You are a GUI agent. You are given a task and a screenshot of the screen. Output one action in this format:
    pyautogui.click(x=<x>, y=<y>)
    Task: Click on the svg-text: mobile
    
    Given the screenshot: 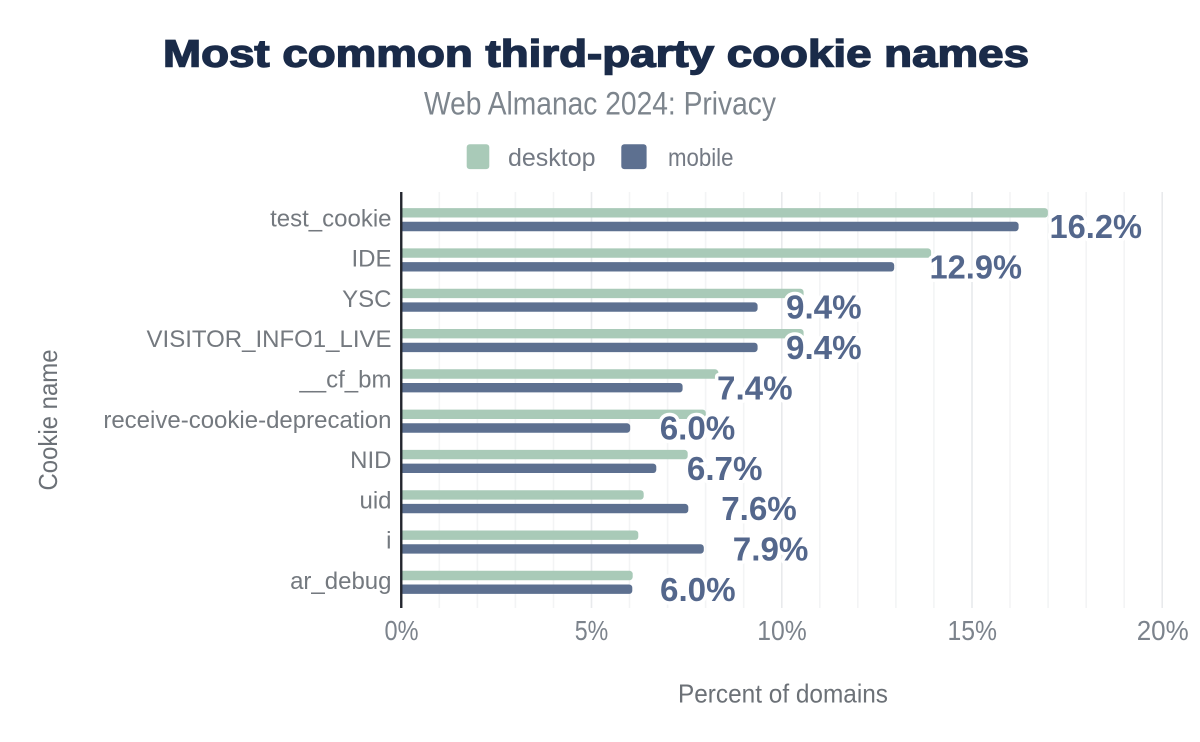 What is the action you would take?
    pyautogui.click(x=701, y=158)
    